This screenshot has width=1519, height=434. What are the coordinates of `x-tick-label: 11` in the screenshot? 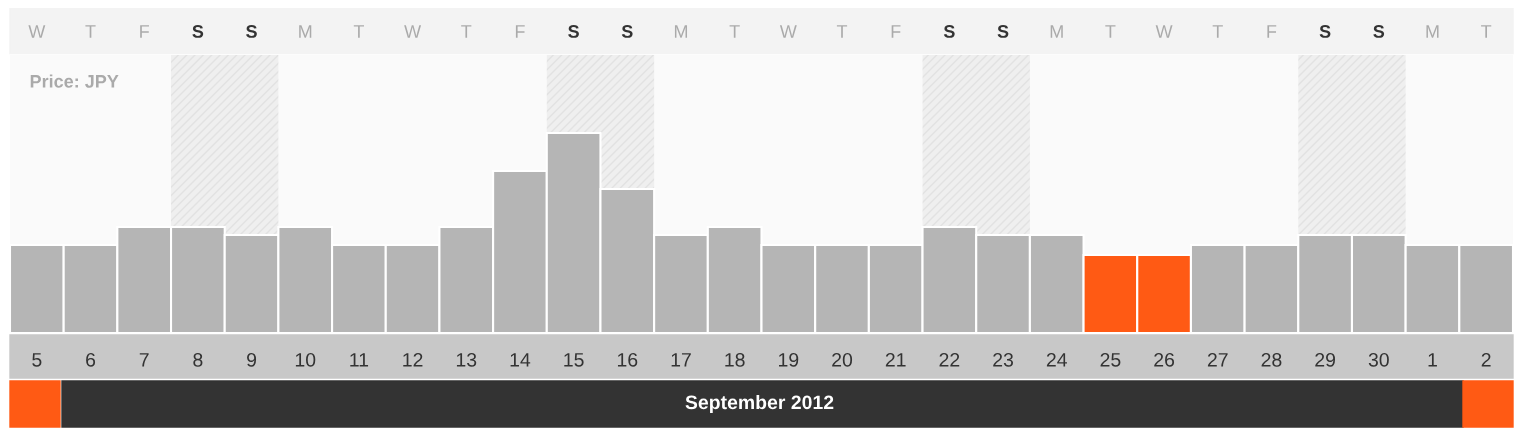 It's located at (359, 360).